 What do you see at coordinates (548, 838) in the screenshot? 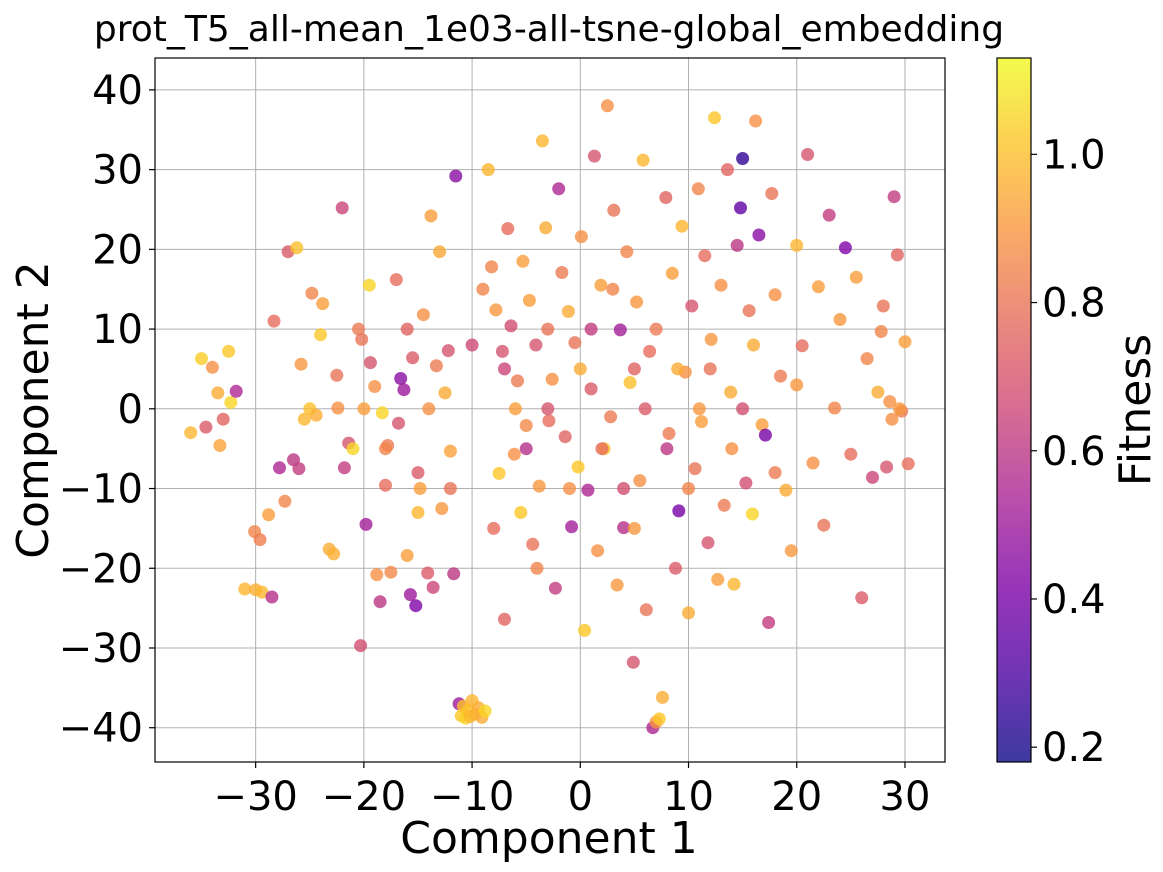
I see `x-axis-label: Component 1` at bounding box center [548, 838].